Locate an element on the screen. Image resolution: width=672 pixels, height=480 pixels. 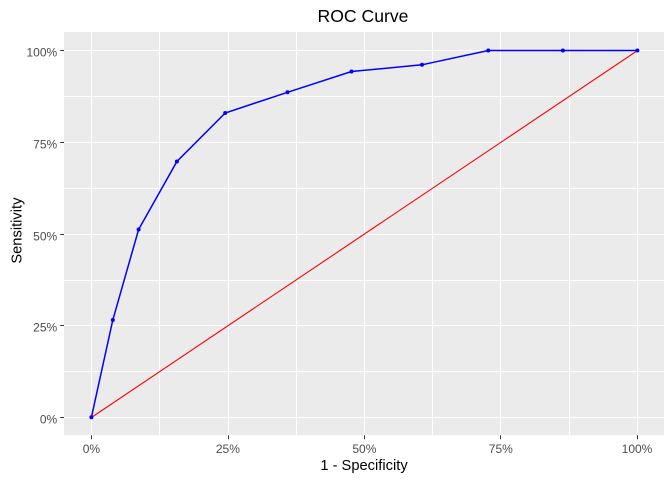
svg-text: 1 - Specificity is located at coordinates (364, 466).